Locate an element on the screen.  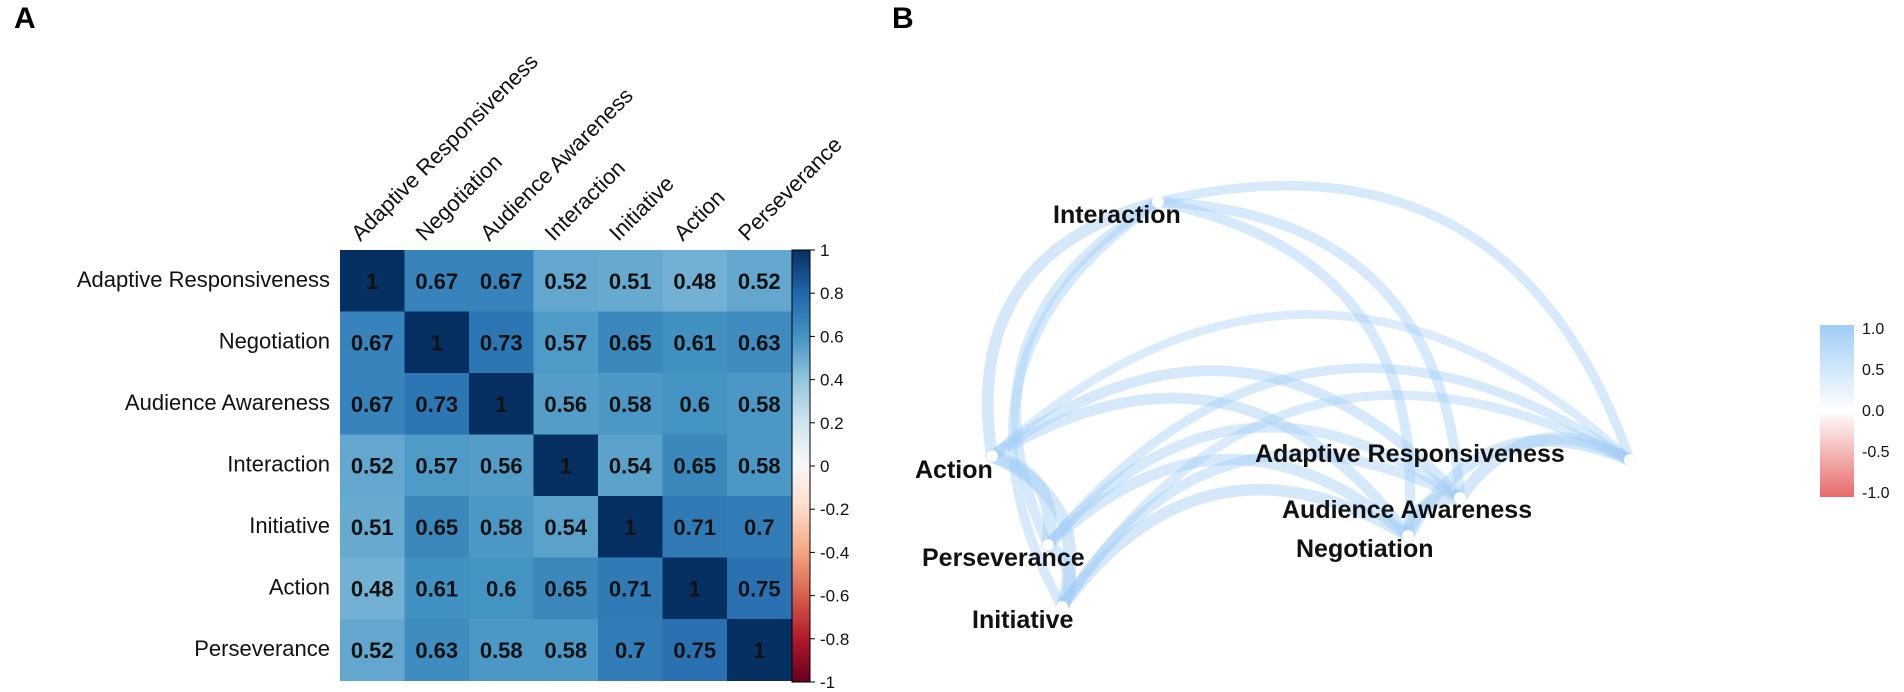
network-node-label: Perseverance is located at coordinates (1003, 558).